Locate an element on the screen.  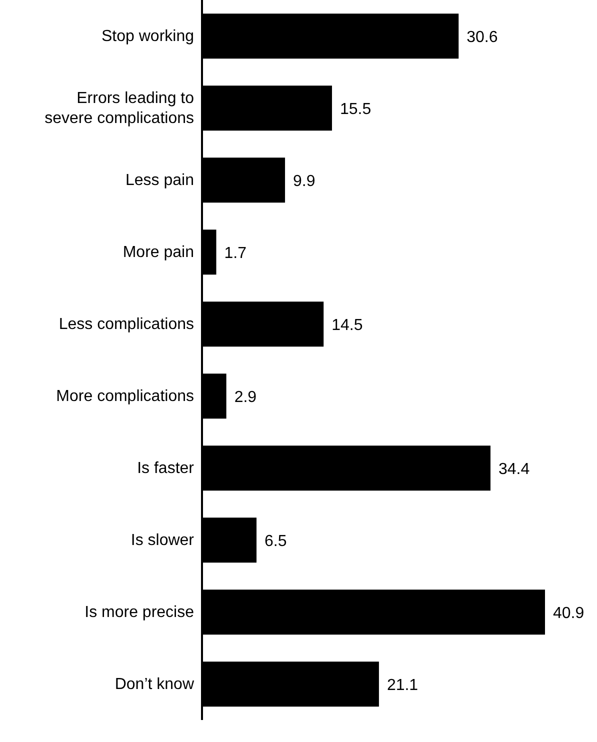
y-tick-label: More complications is located at coordinates (125, 396).